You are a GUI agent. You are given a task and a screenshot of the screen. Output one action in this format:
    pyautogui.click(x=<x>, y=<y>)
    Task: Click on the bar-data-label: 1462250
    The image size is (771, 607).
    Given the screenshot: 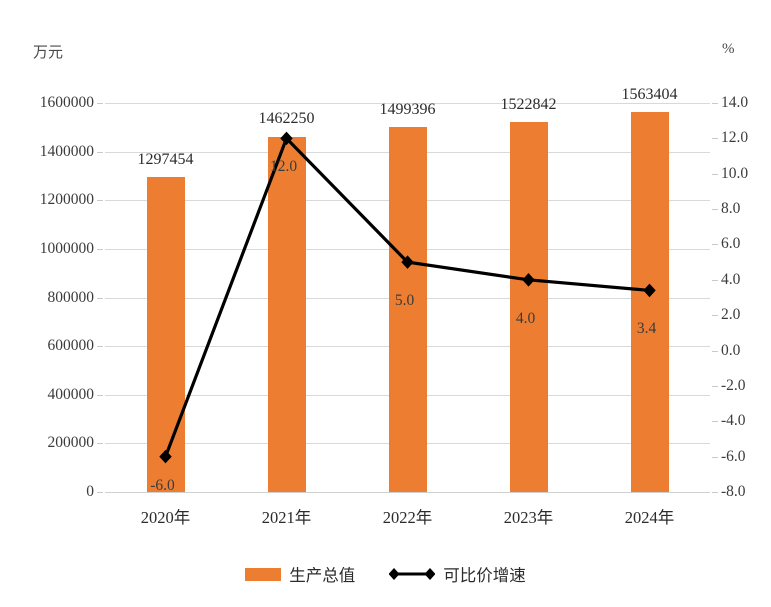 What is the action you would take?
    pyautogui.click(x=286, y=119)
    